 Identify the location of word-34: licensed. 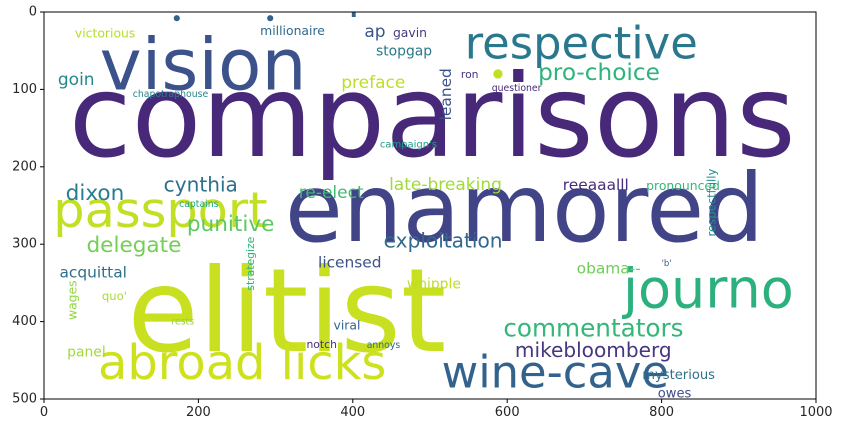
(350, 262).